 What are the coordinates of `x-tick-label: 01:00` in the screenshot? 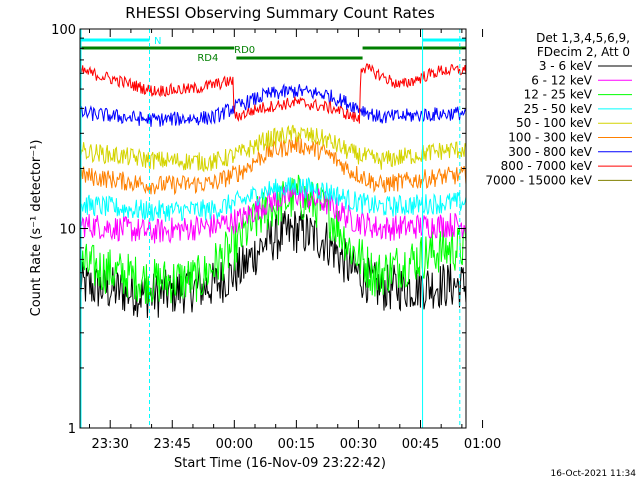 It's located at (482, 444).